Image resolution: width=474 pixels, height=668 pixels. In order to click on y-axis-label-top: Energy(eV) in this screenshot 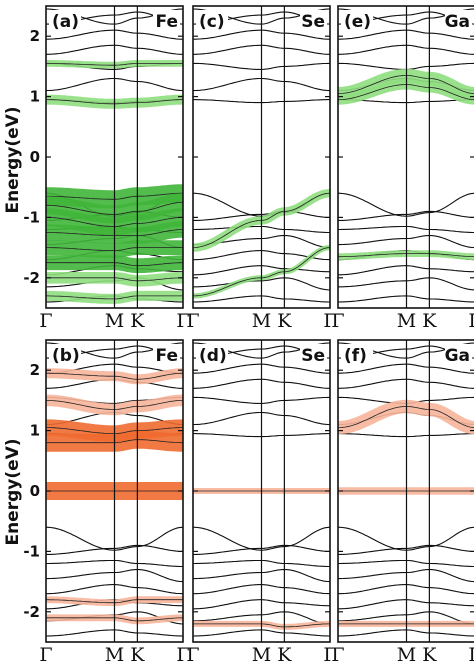, I will do `click(13, 159)`.